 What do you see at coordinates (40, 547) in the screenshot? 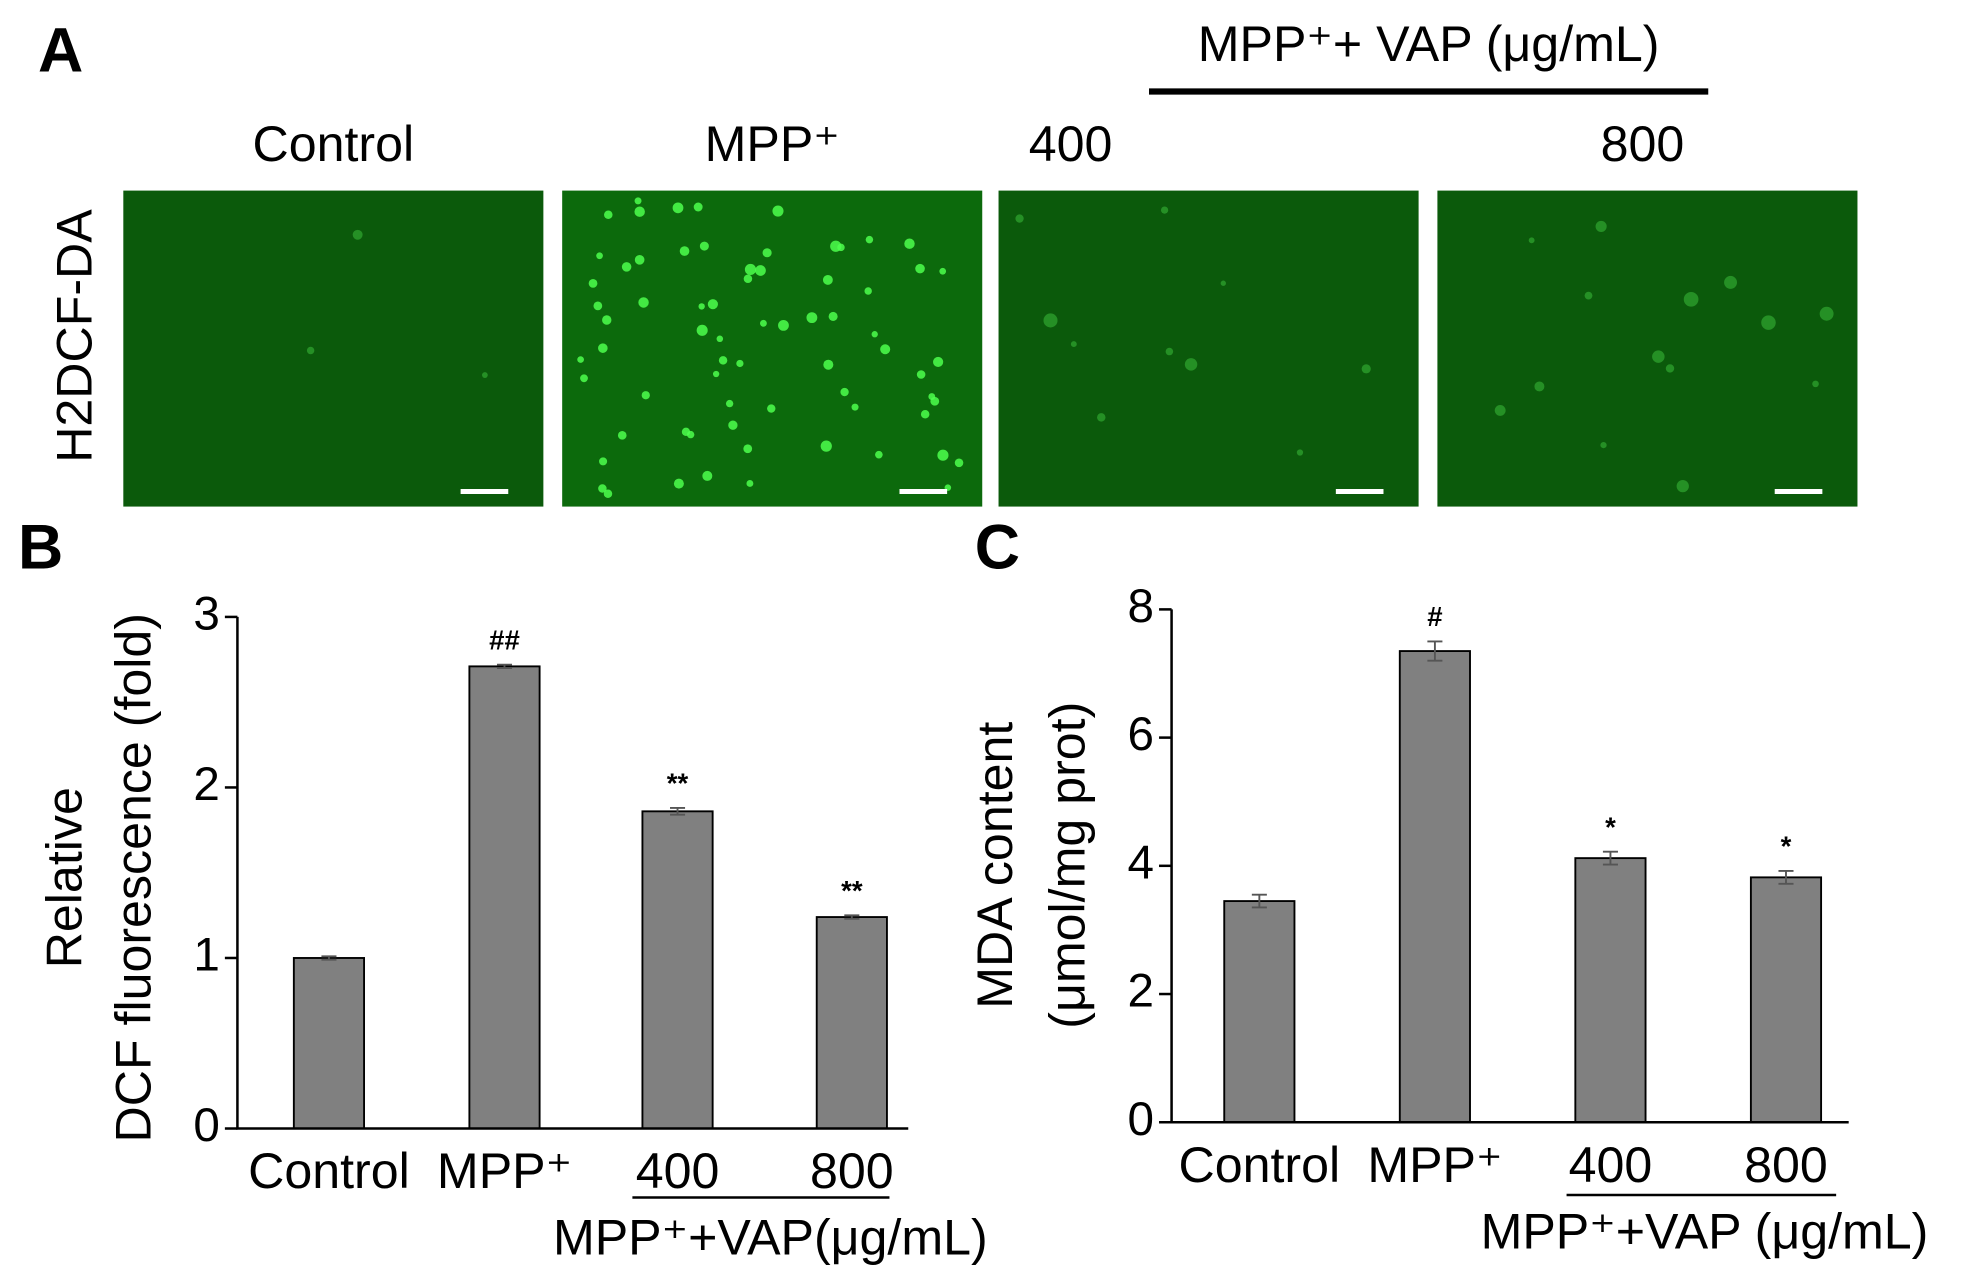
I see `panel-label: B` at bounding box center [40, 547].